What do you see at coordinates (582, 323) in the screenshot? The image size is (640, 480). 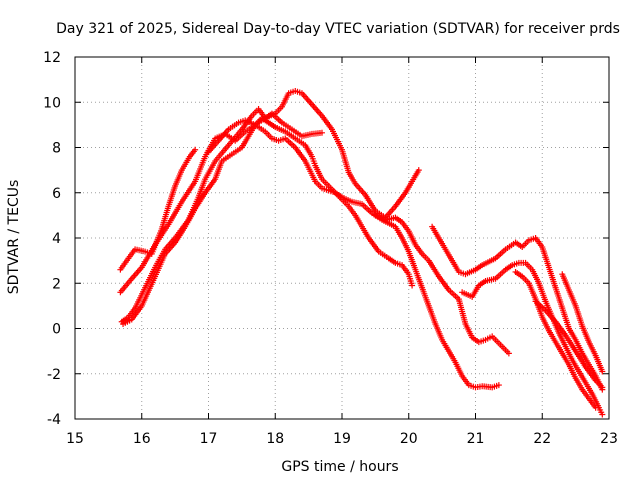 I see `series-track-j` at bounding box center [582, 323].